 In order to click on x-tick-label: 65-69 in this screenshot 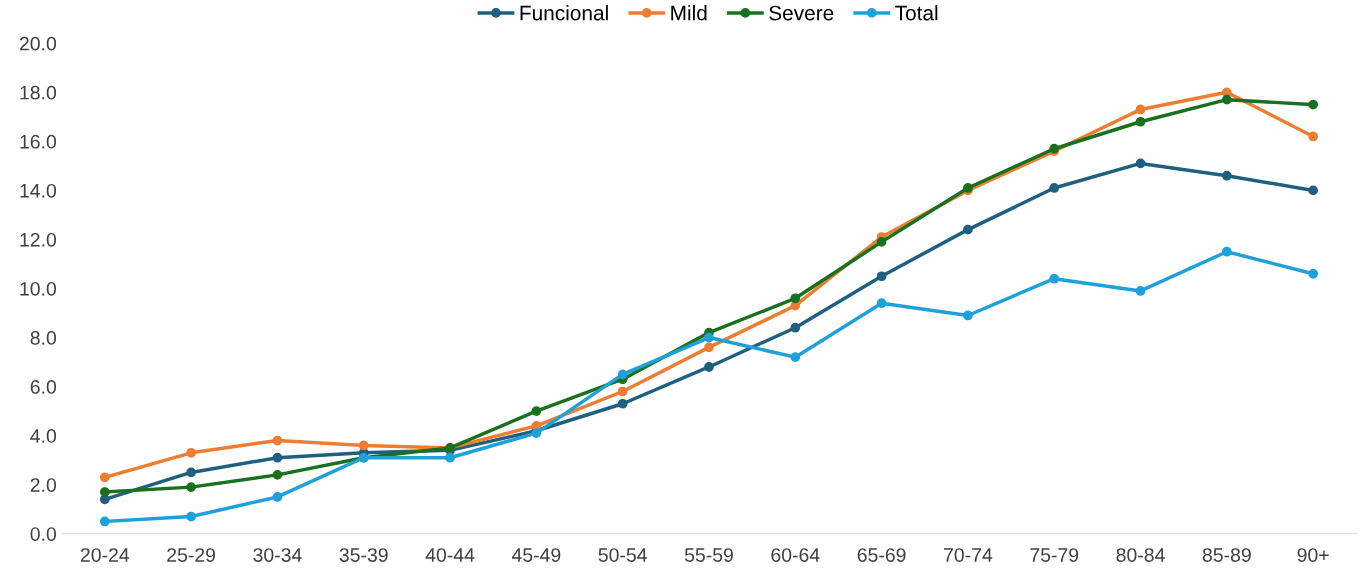, I will do `click(881, 555)`.